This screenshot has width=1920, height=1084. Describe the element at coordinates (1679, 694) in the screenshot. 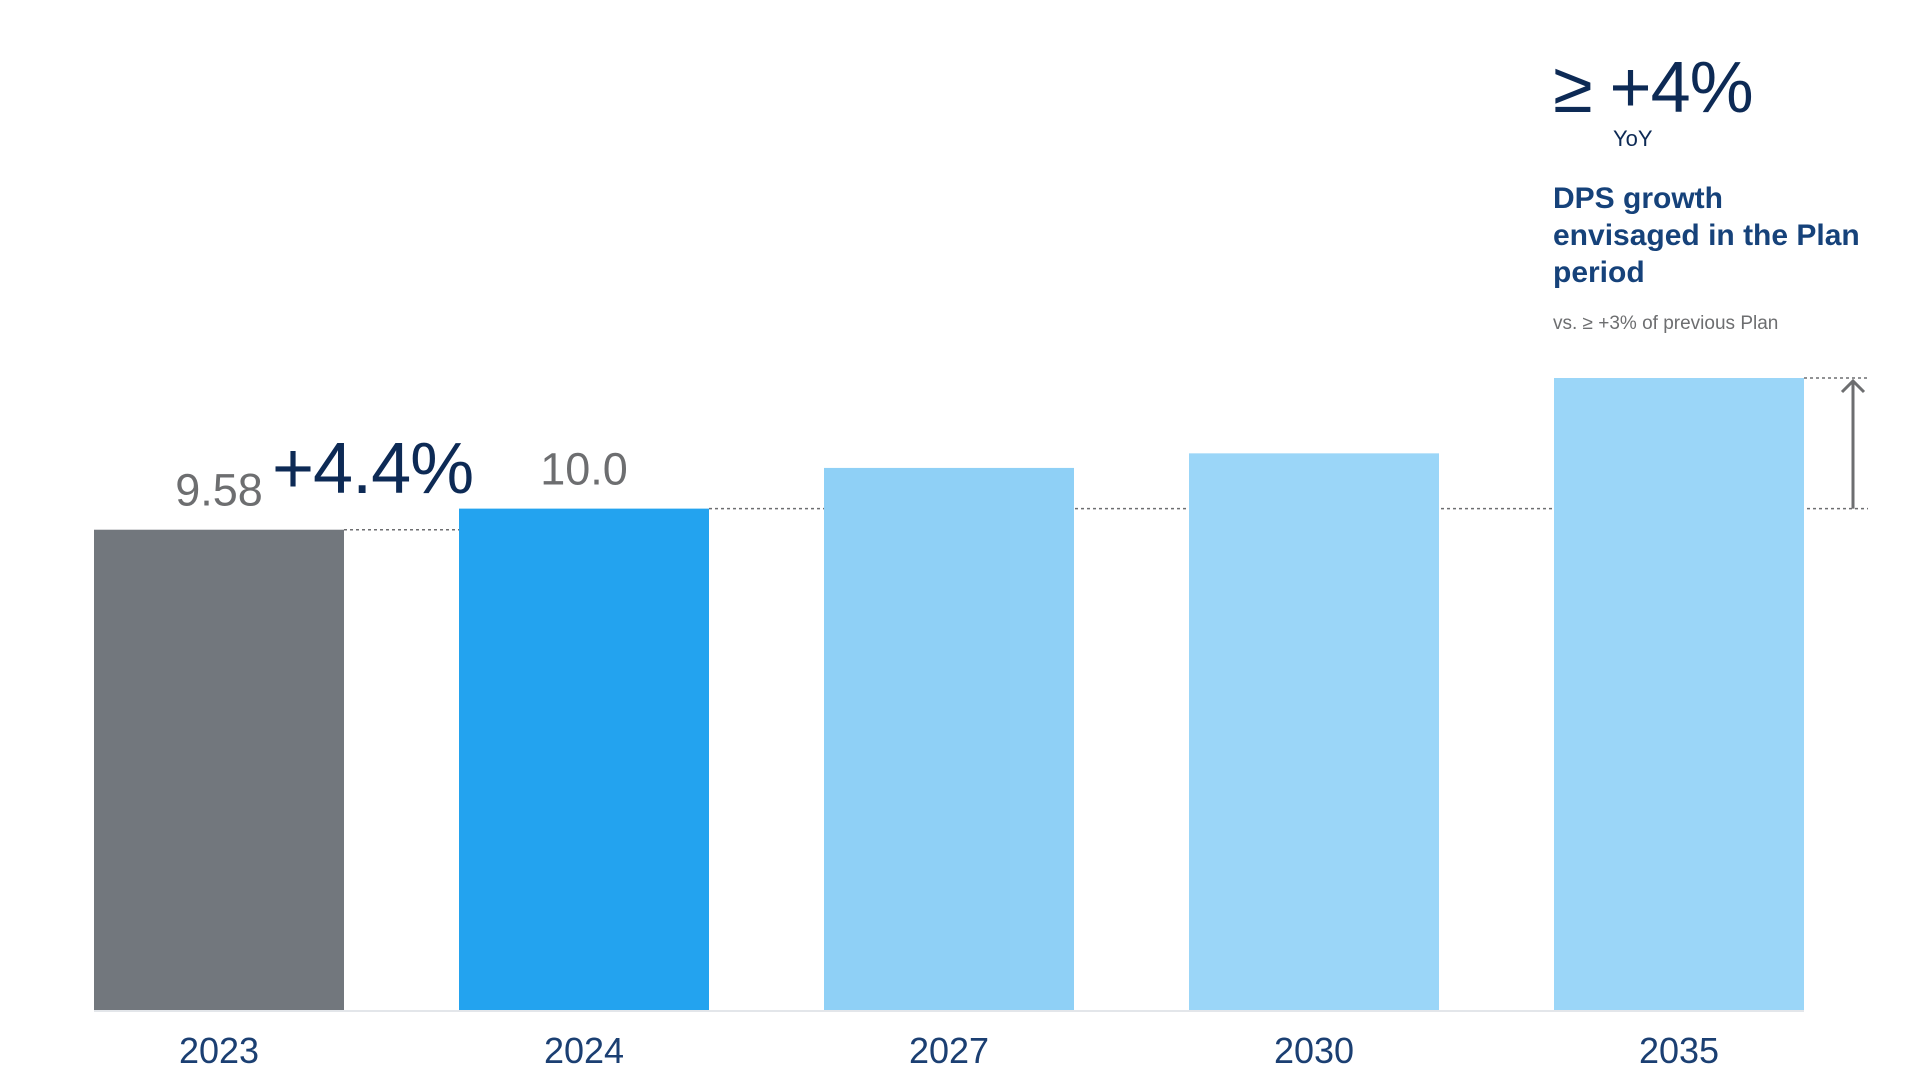

I see `bar-2035` at that location.